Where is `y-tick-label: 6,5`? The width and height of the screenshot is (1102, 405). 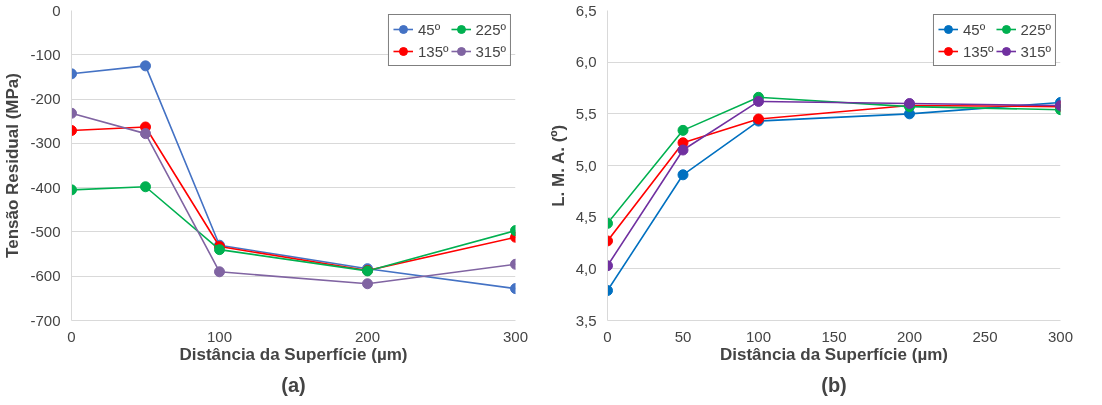 y-tick-label: 6,5 is located at coordinates (586, 10).